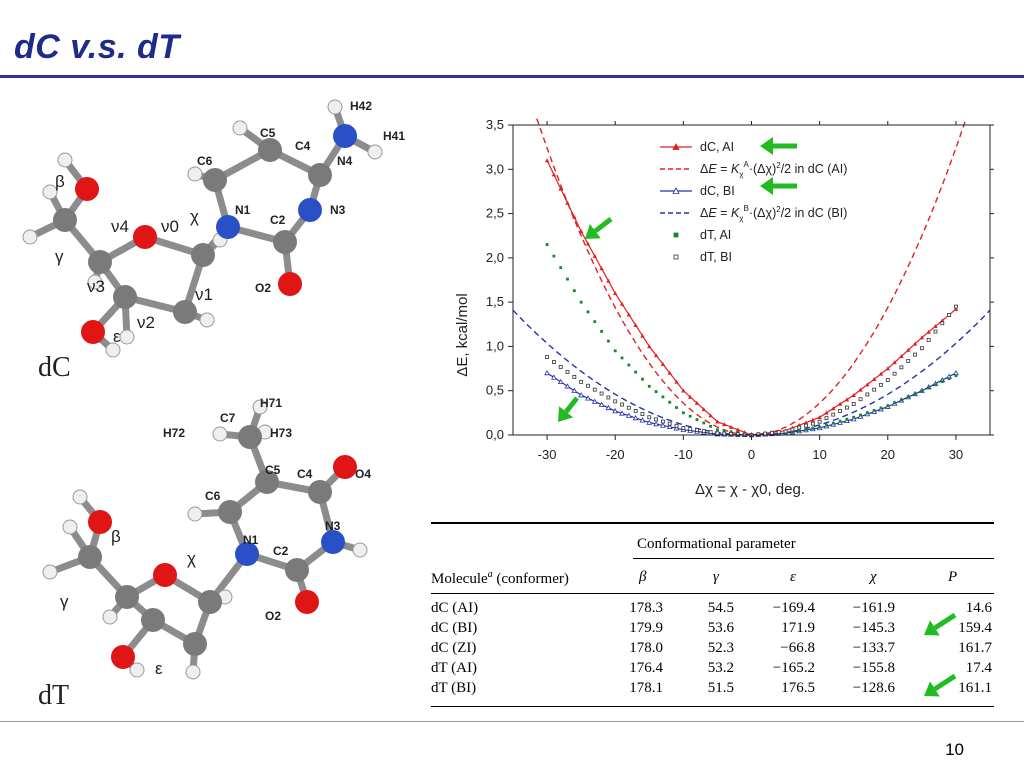 This screenshot has width=1024, height=768. What do you see at coordinates (716, 577) in the screenshot?
I see `table-header-gamma: γ` at bounding box center [716, 577].